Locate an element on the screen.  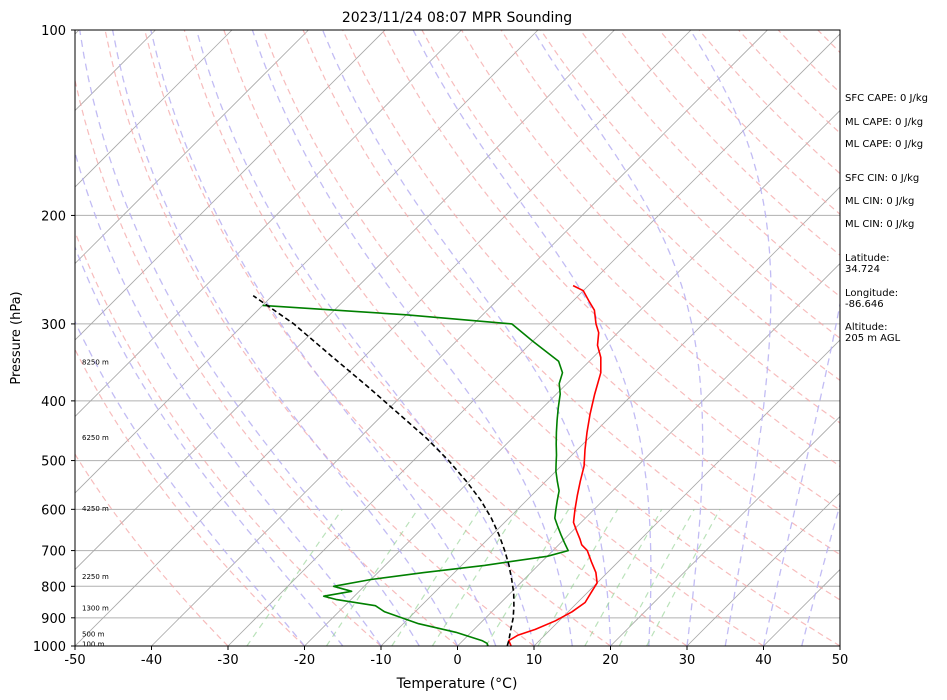
ml-cape-annotation: ML CAPE: 0 J/kg is located at coordinates (884, 122).